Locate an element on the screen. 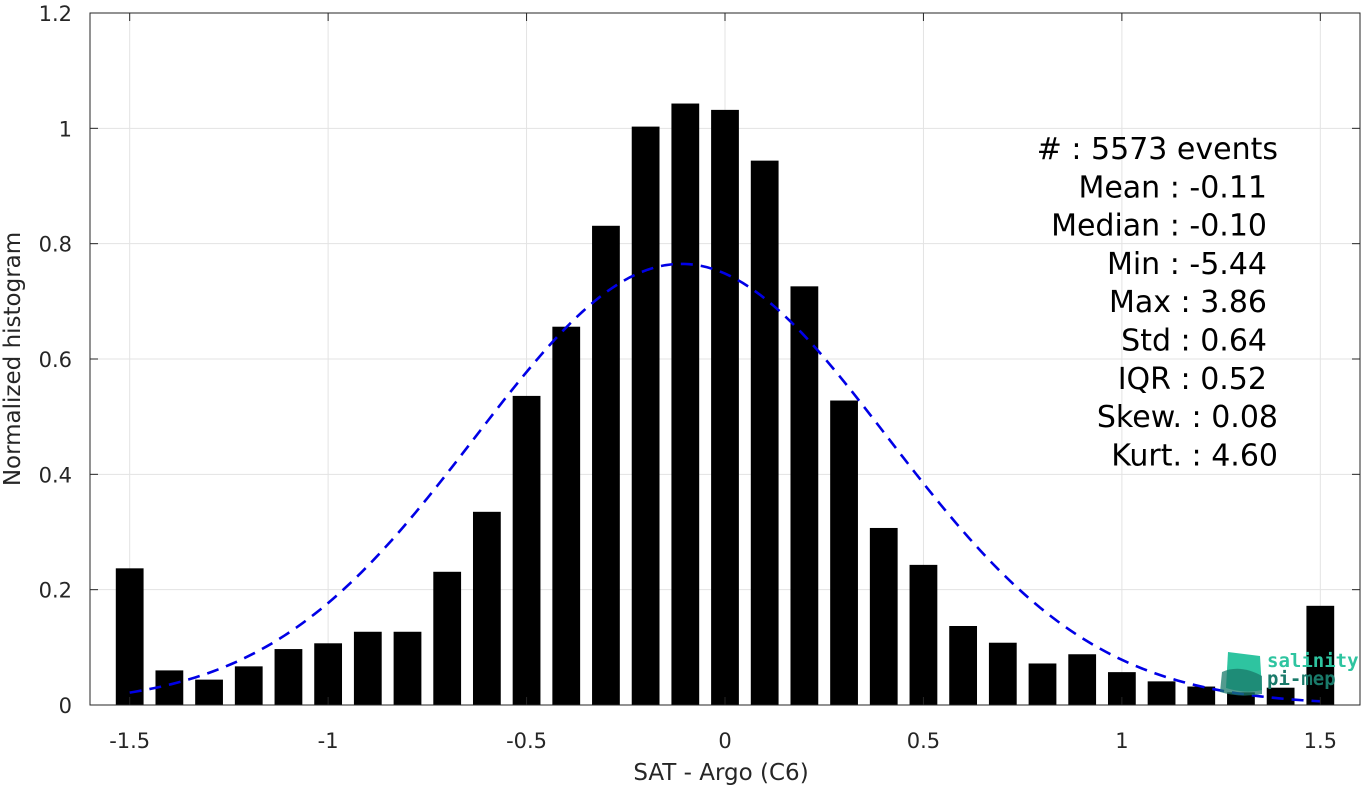  x-axis-label: SAT - Argo (C6) is located at coordinates (720, 773).